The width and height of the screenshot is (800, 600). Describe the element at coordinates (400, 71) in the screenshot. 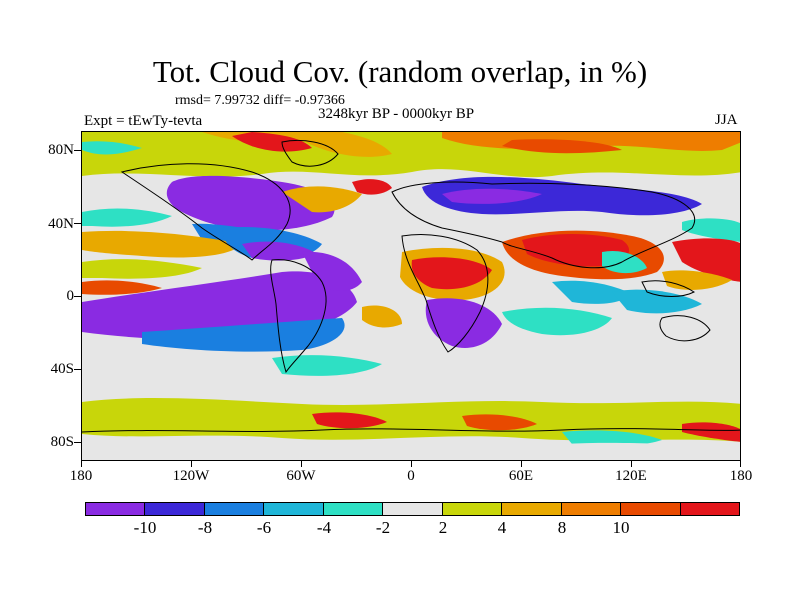

I see `map-title: Tot. Cloud Cov. (random overlap, in %)` at that location.